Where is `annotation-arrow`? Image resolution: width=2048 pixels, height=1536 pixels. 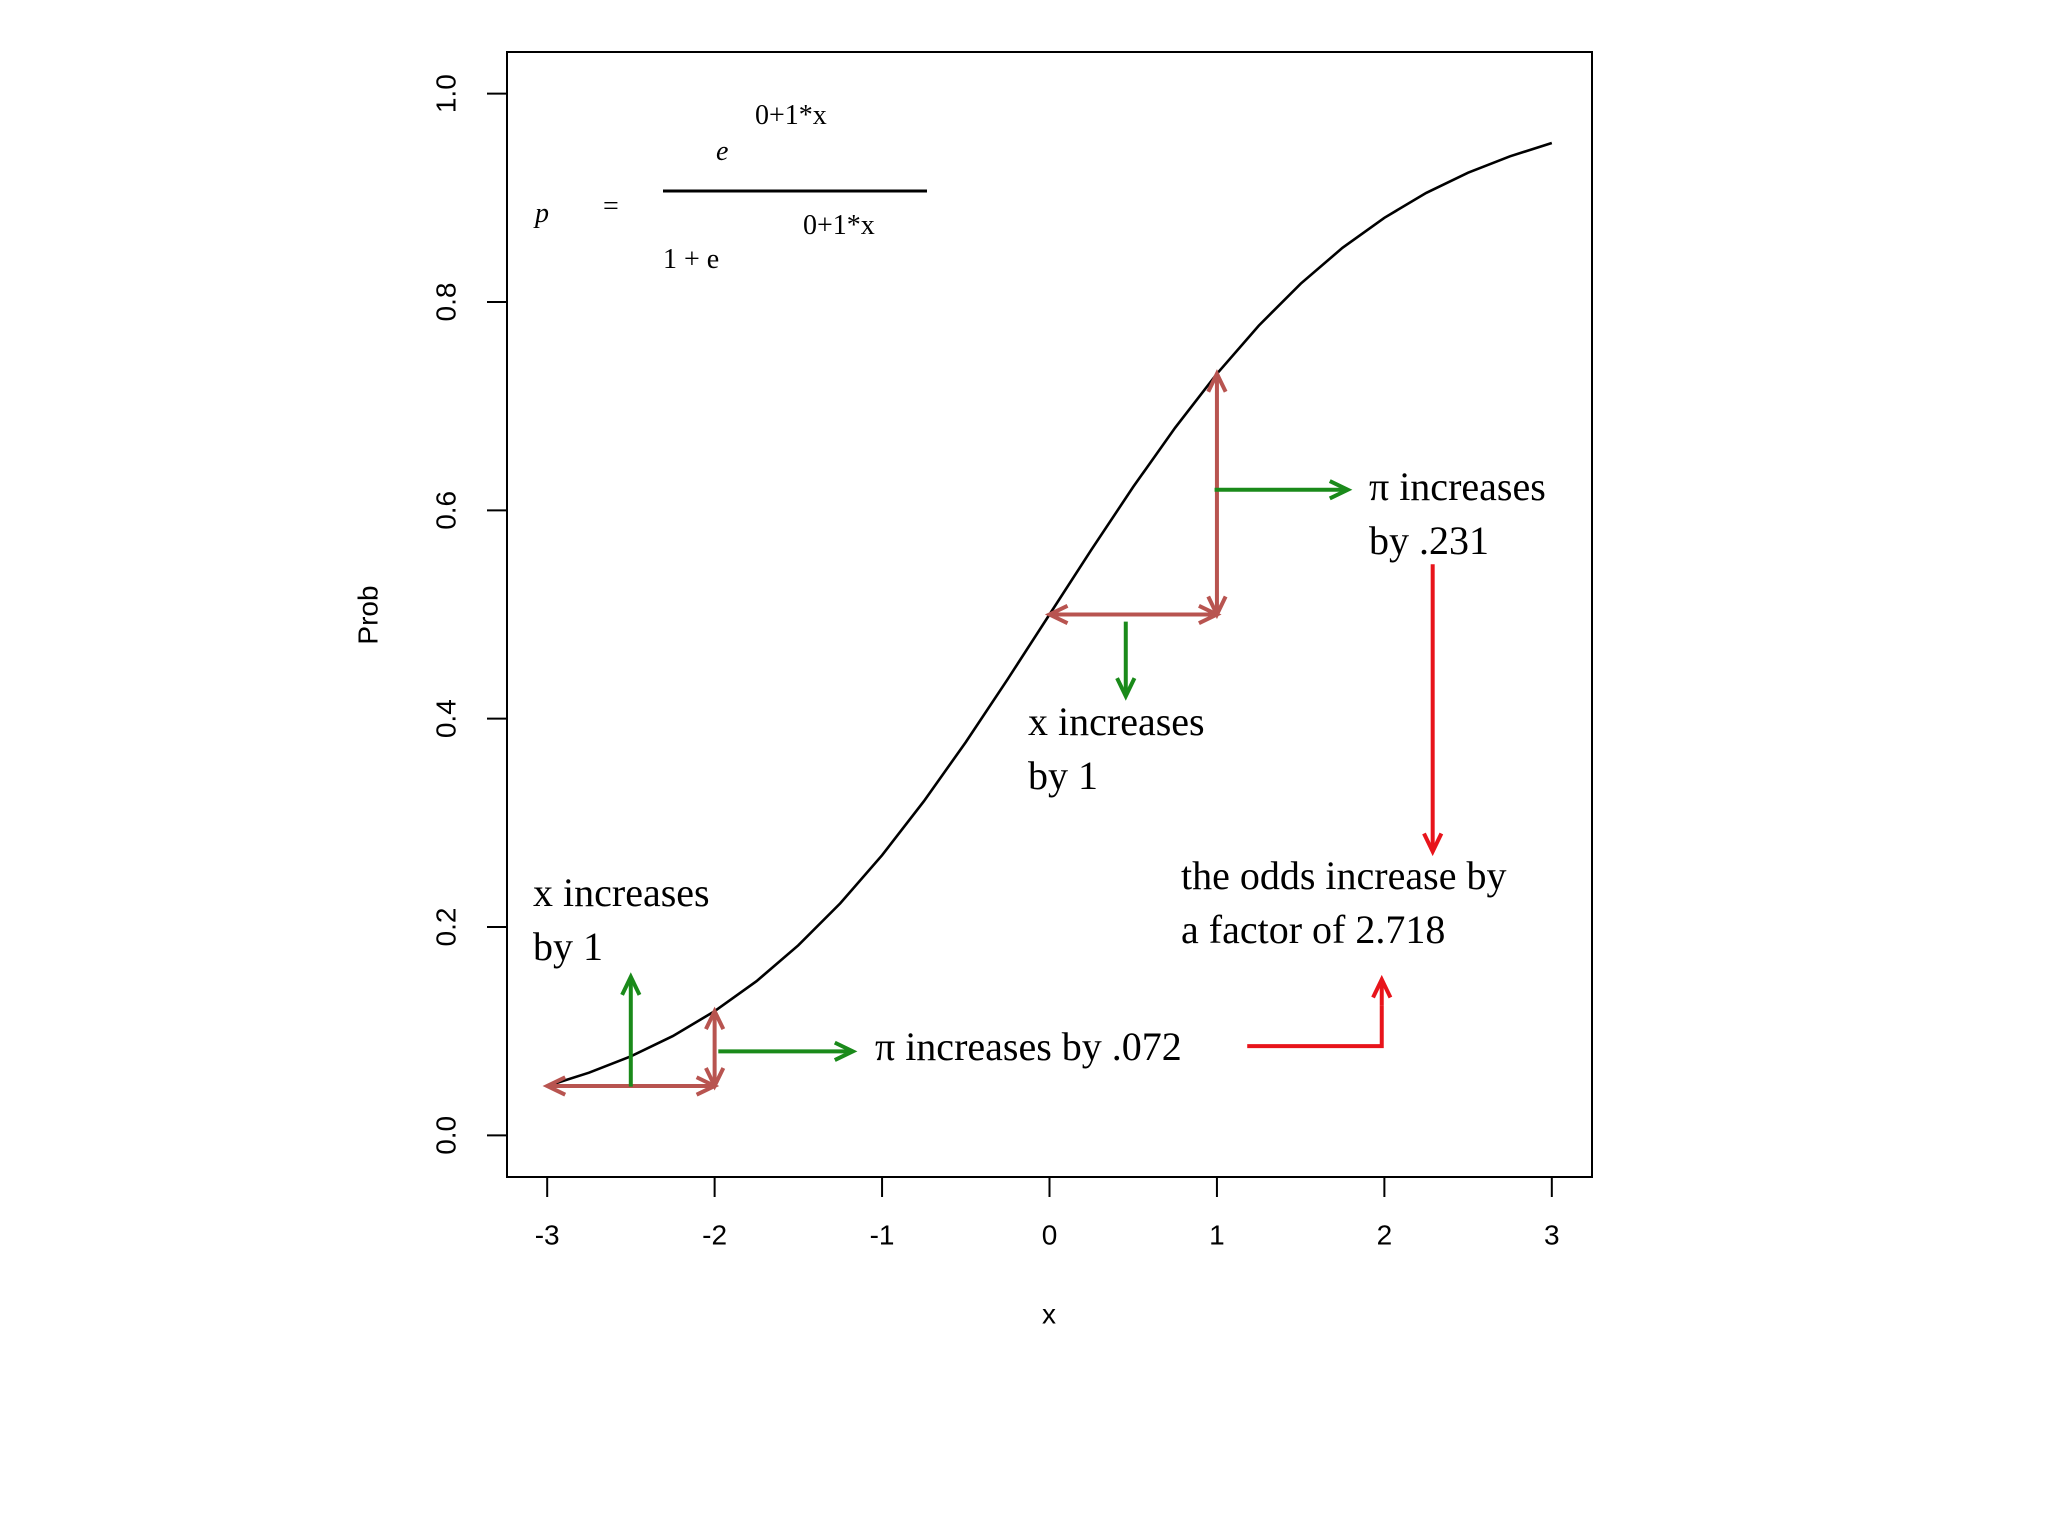
annotation-arrow is located at coordinates (1315, 1027).